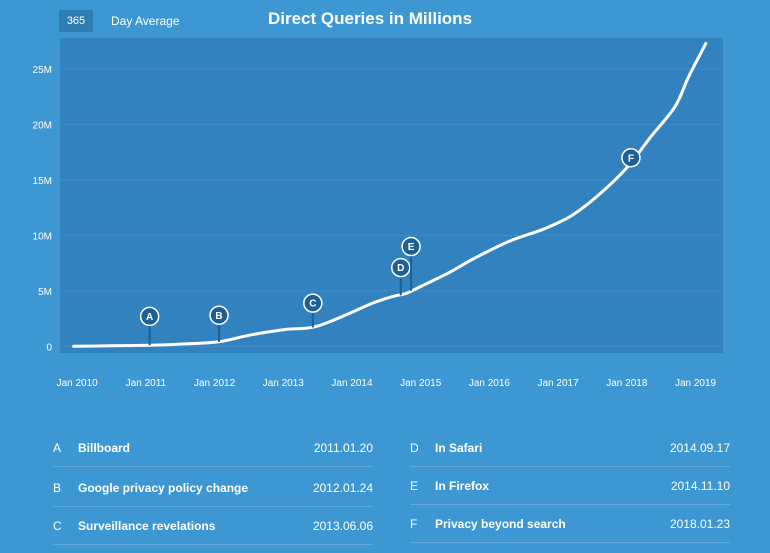 This screenshot has width=770, height=553. Describe the element at coordinates (104, 448) in the screenshot. I see `legend-label: Billboard` at that location.